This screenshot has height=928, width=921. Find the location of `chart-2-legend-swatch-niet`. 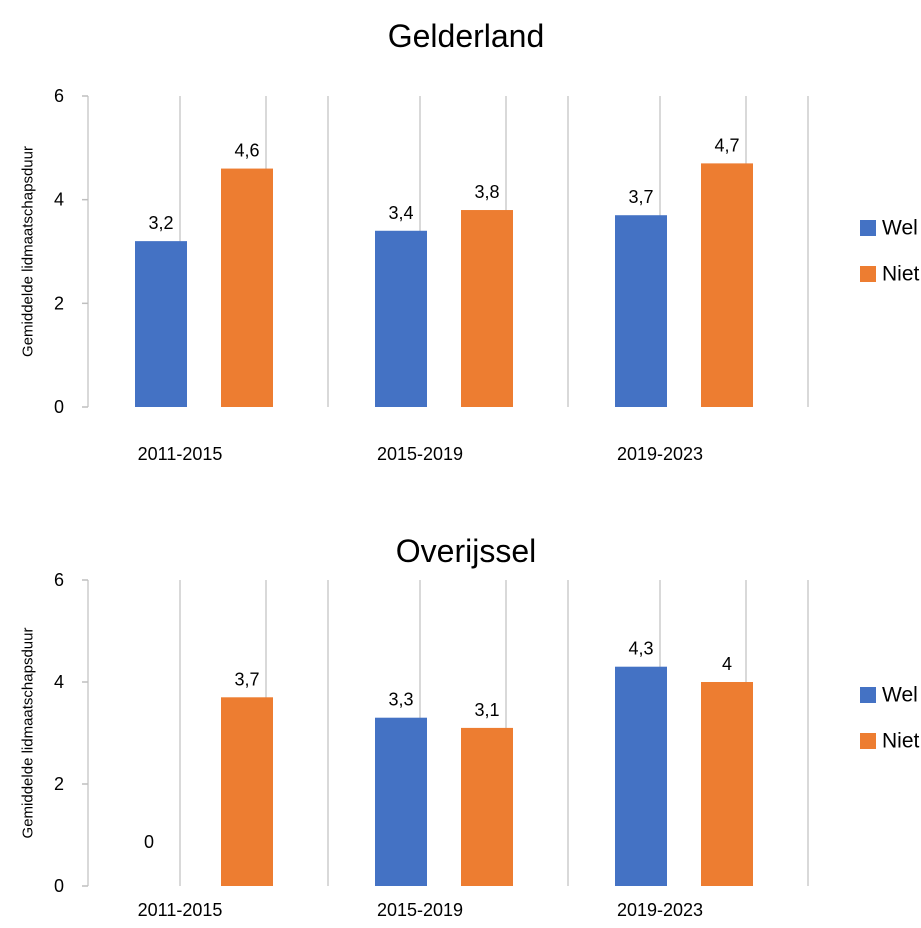

chart-2-legend-swatch-niet is located at coordinates (868, 741).